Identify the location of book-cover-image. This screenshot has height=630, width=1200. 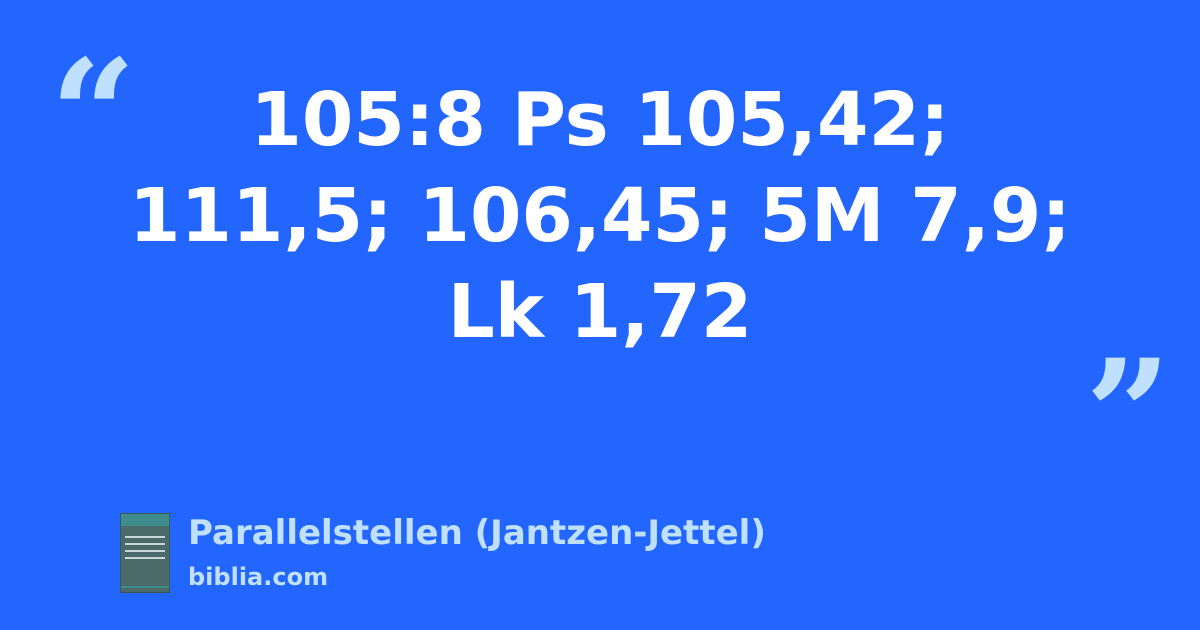
(145, 553).